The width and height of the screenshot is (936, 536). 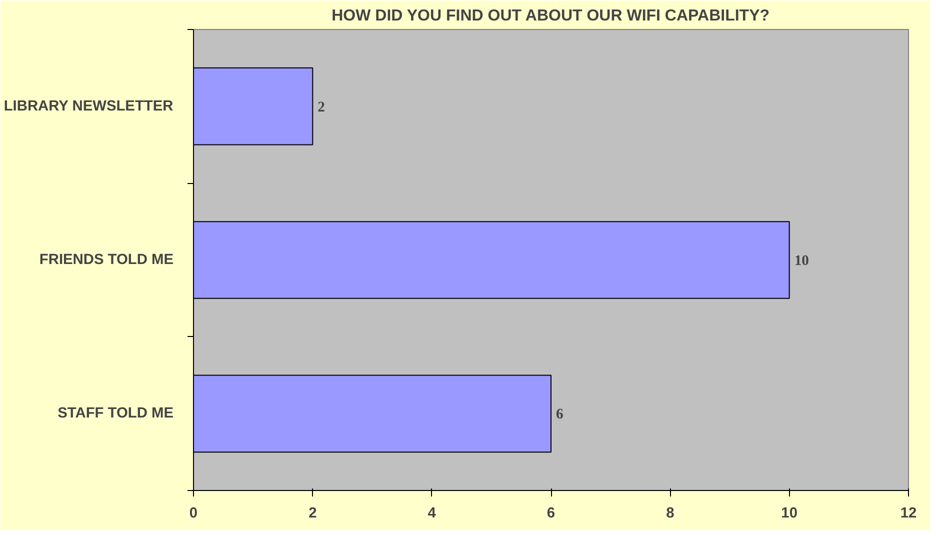 What do you see at coordinates (89, 106) in the screenshot?
I see `y-tick-label: LIBRARY NEWSLETTER` at bounding box center [89, 106].